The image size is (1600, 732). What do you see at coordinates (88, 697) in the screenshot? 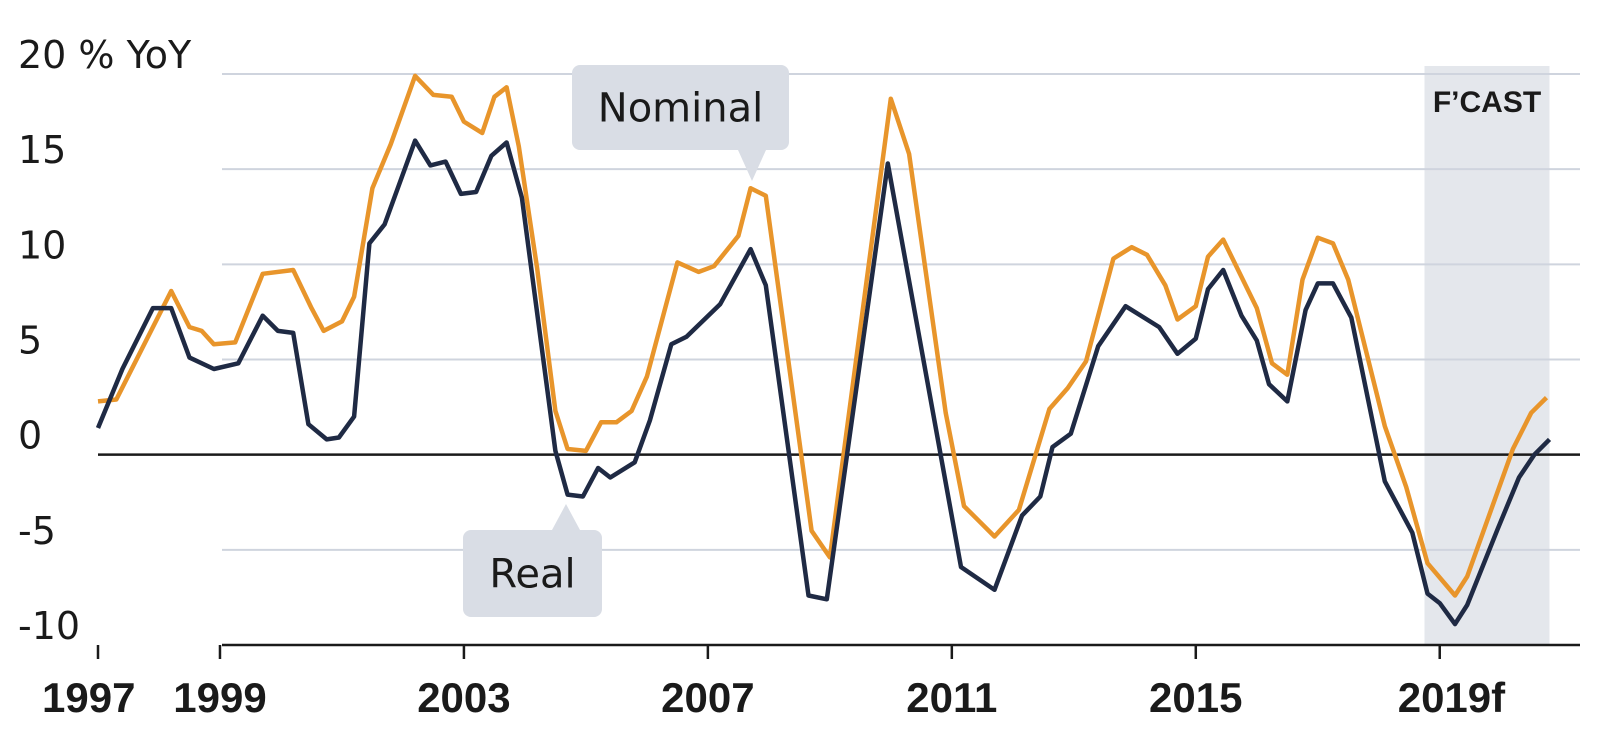
I see `x-tick-label: 1997` at bounding box center [88, 697].